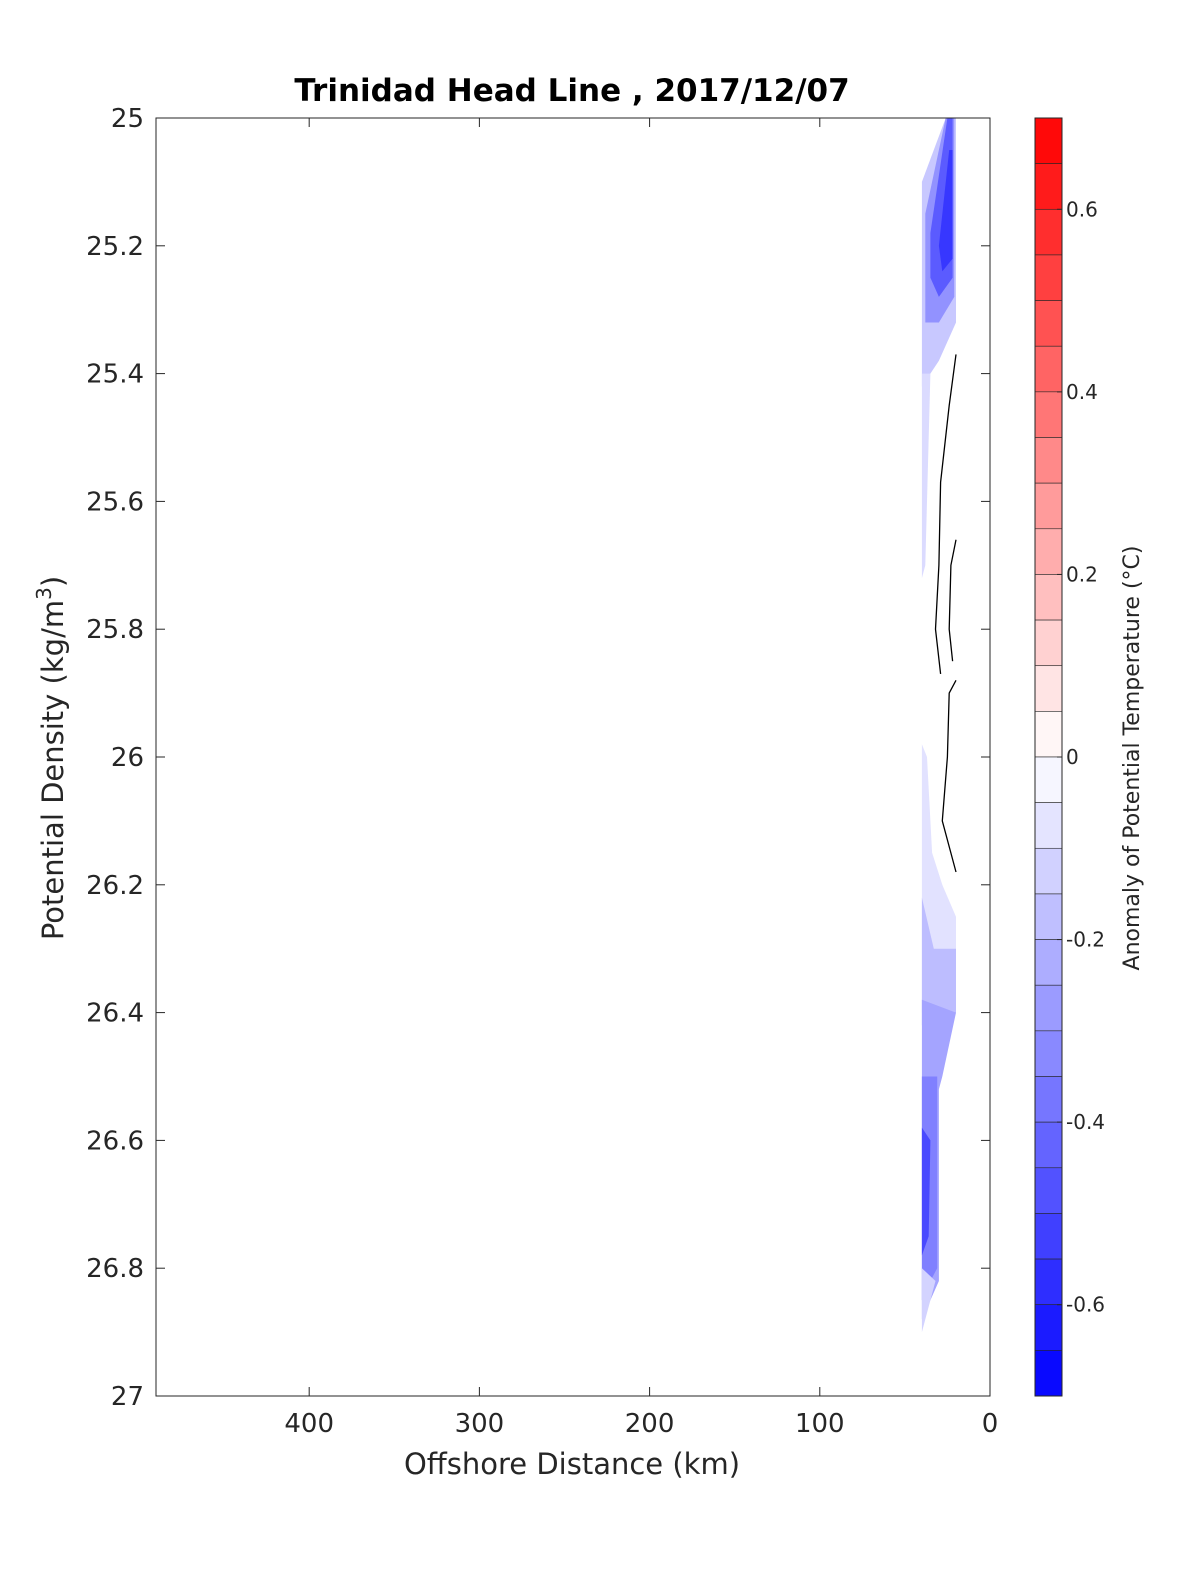 The image size is (1200, 1575). Describe the element at coordinates (1082, 392) in the screenshot. I see `colorbar-tick-label: 0.4` at that location.